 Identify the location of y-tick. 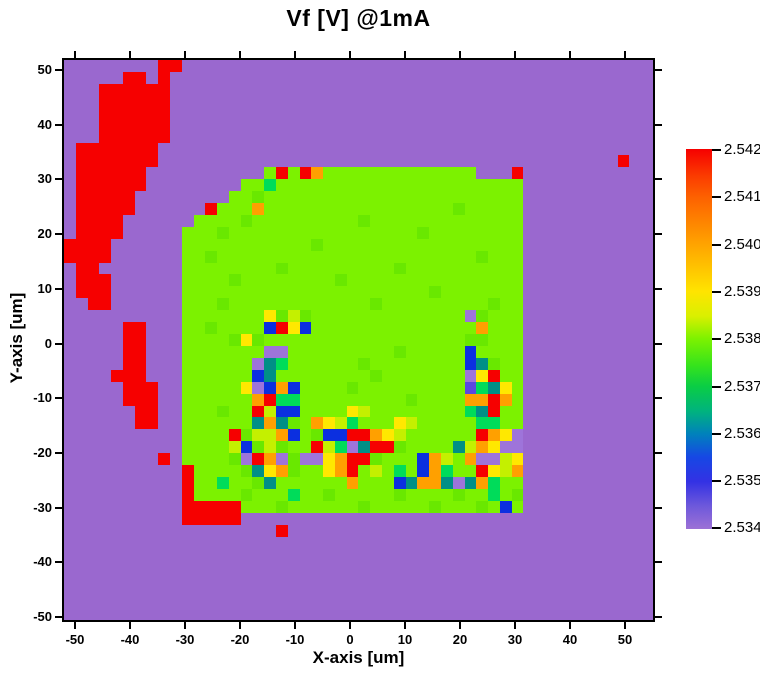
(658, 288).